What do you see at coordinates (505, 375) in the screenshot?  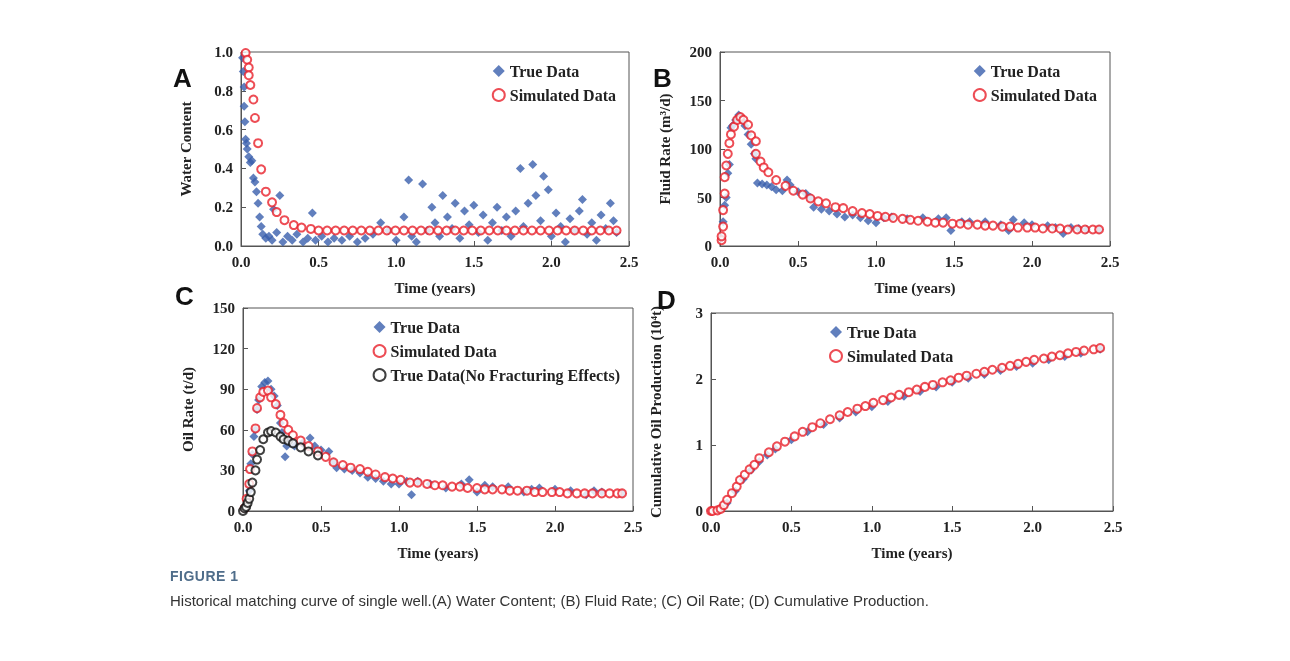 I see `legend-label: True Data(No Fracturing Effects)` at bounding box center [505, 375].